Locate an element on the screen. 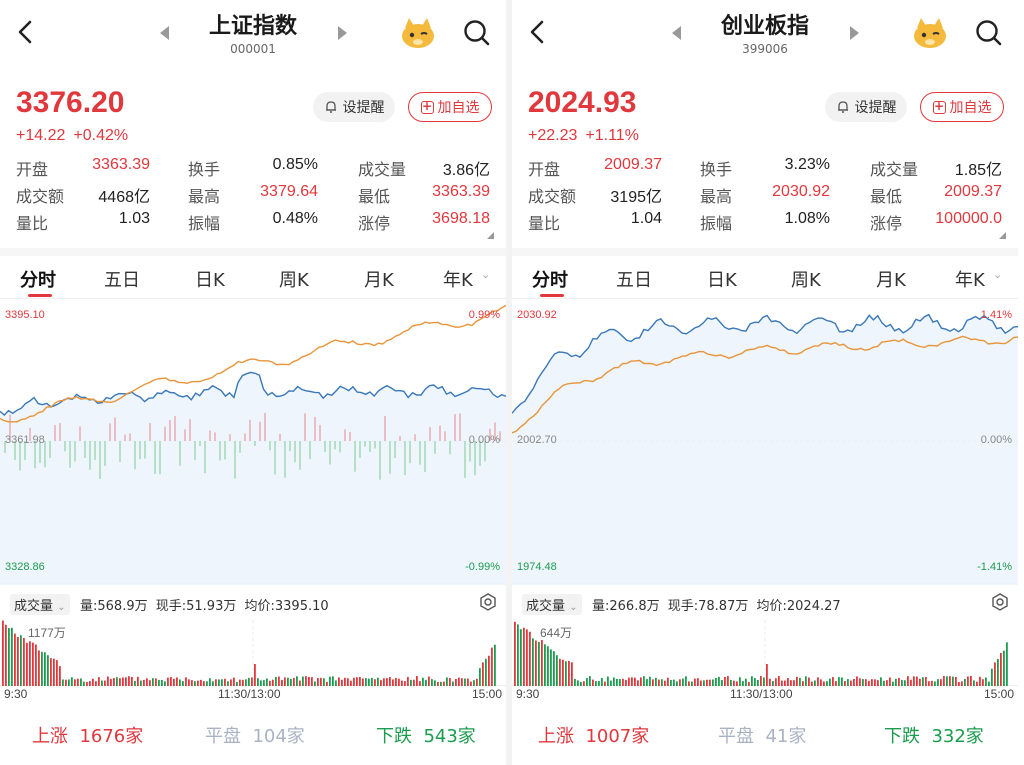  chart-tabs: 分时 五日 日K 周K 月K 年K ⌄ is located at coordinates (765, 272).